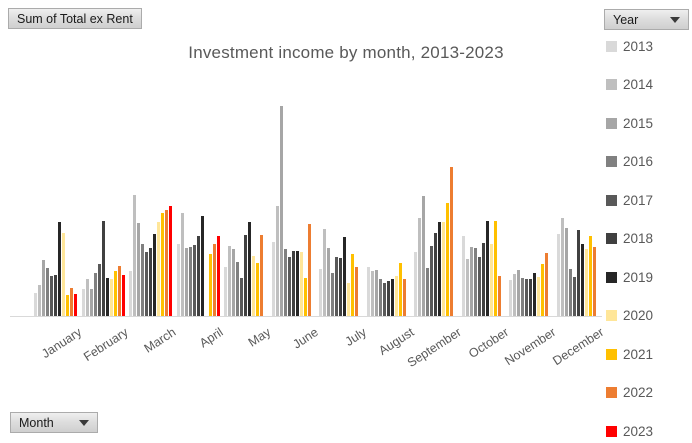 This screenshot has height=443, width=692. Describe the element at coordinates (400, 289) in the screenshot. I see `bar-2021-august` at that location.